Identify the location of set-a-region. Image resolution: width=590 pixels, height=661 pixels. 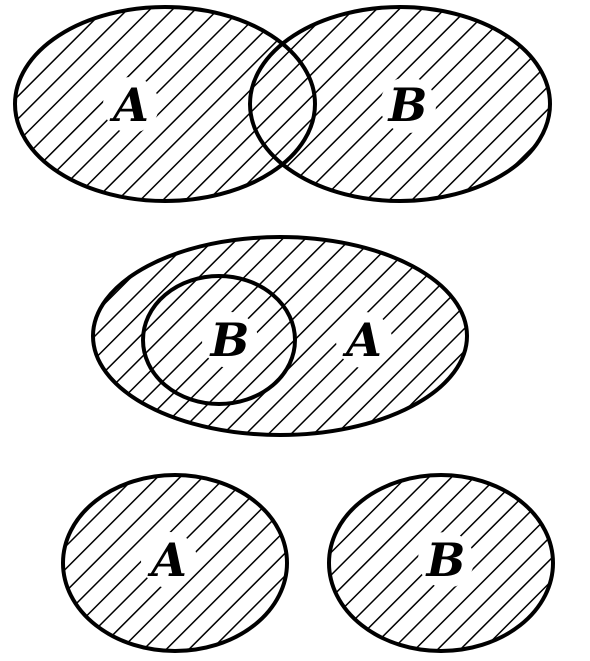
(165, 104).